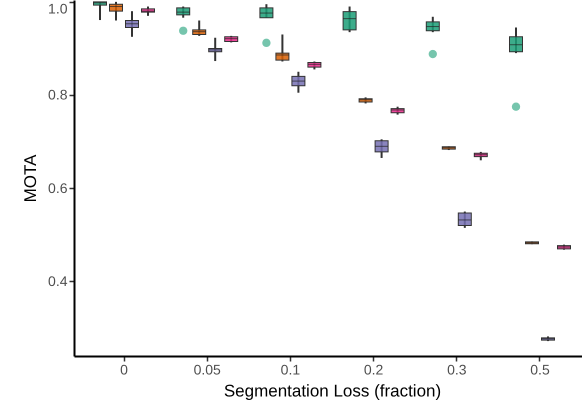 Image resolution: width=582 pixels, height=410 pixels. Describe the element at coordinates (374, 370) in the screenshot. I see `x-tick-label: 0.2` at that location.